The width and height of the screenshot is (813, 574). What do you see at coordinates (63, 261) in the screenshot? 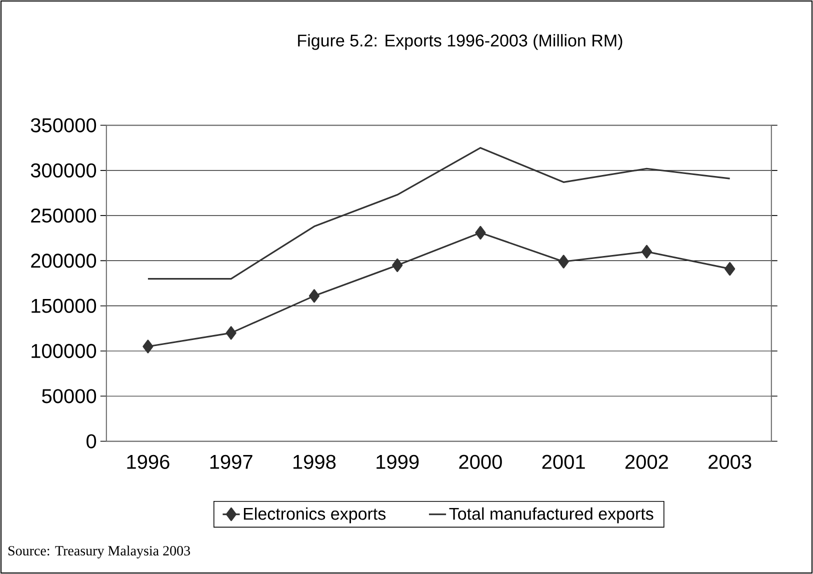
I see `y-tick-label: 200000` at bounding box center [63, 261].